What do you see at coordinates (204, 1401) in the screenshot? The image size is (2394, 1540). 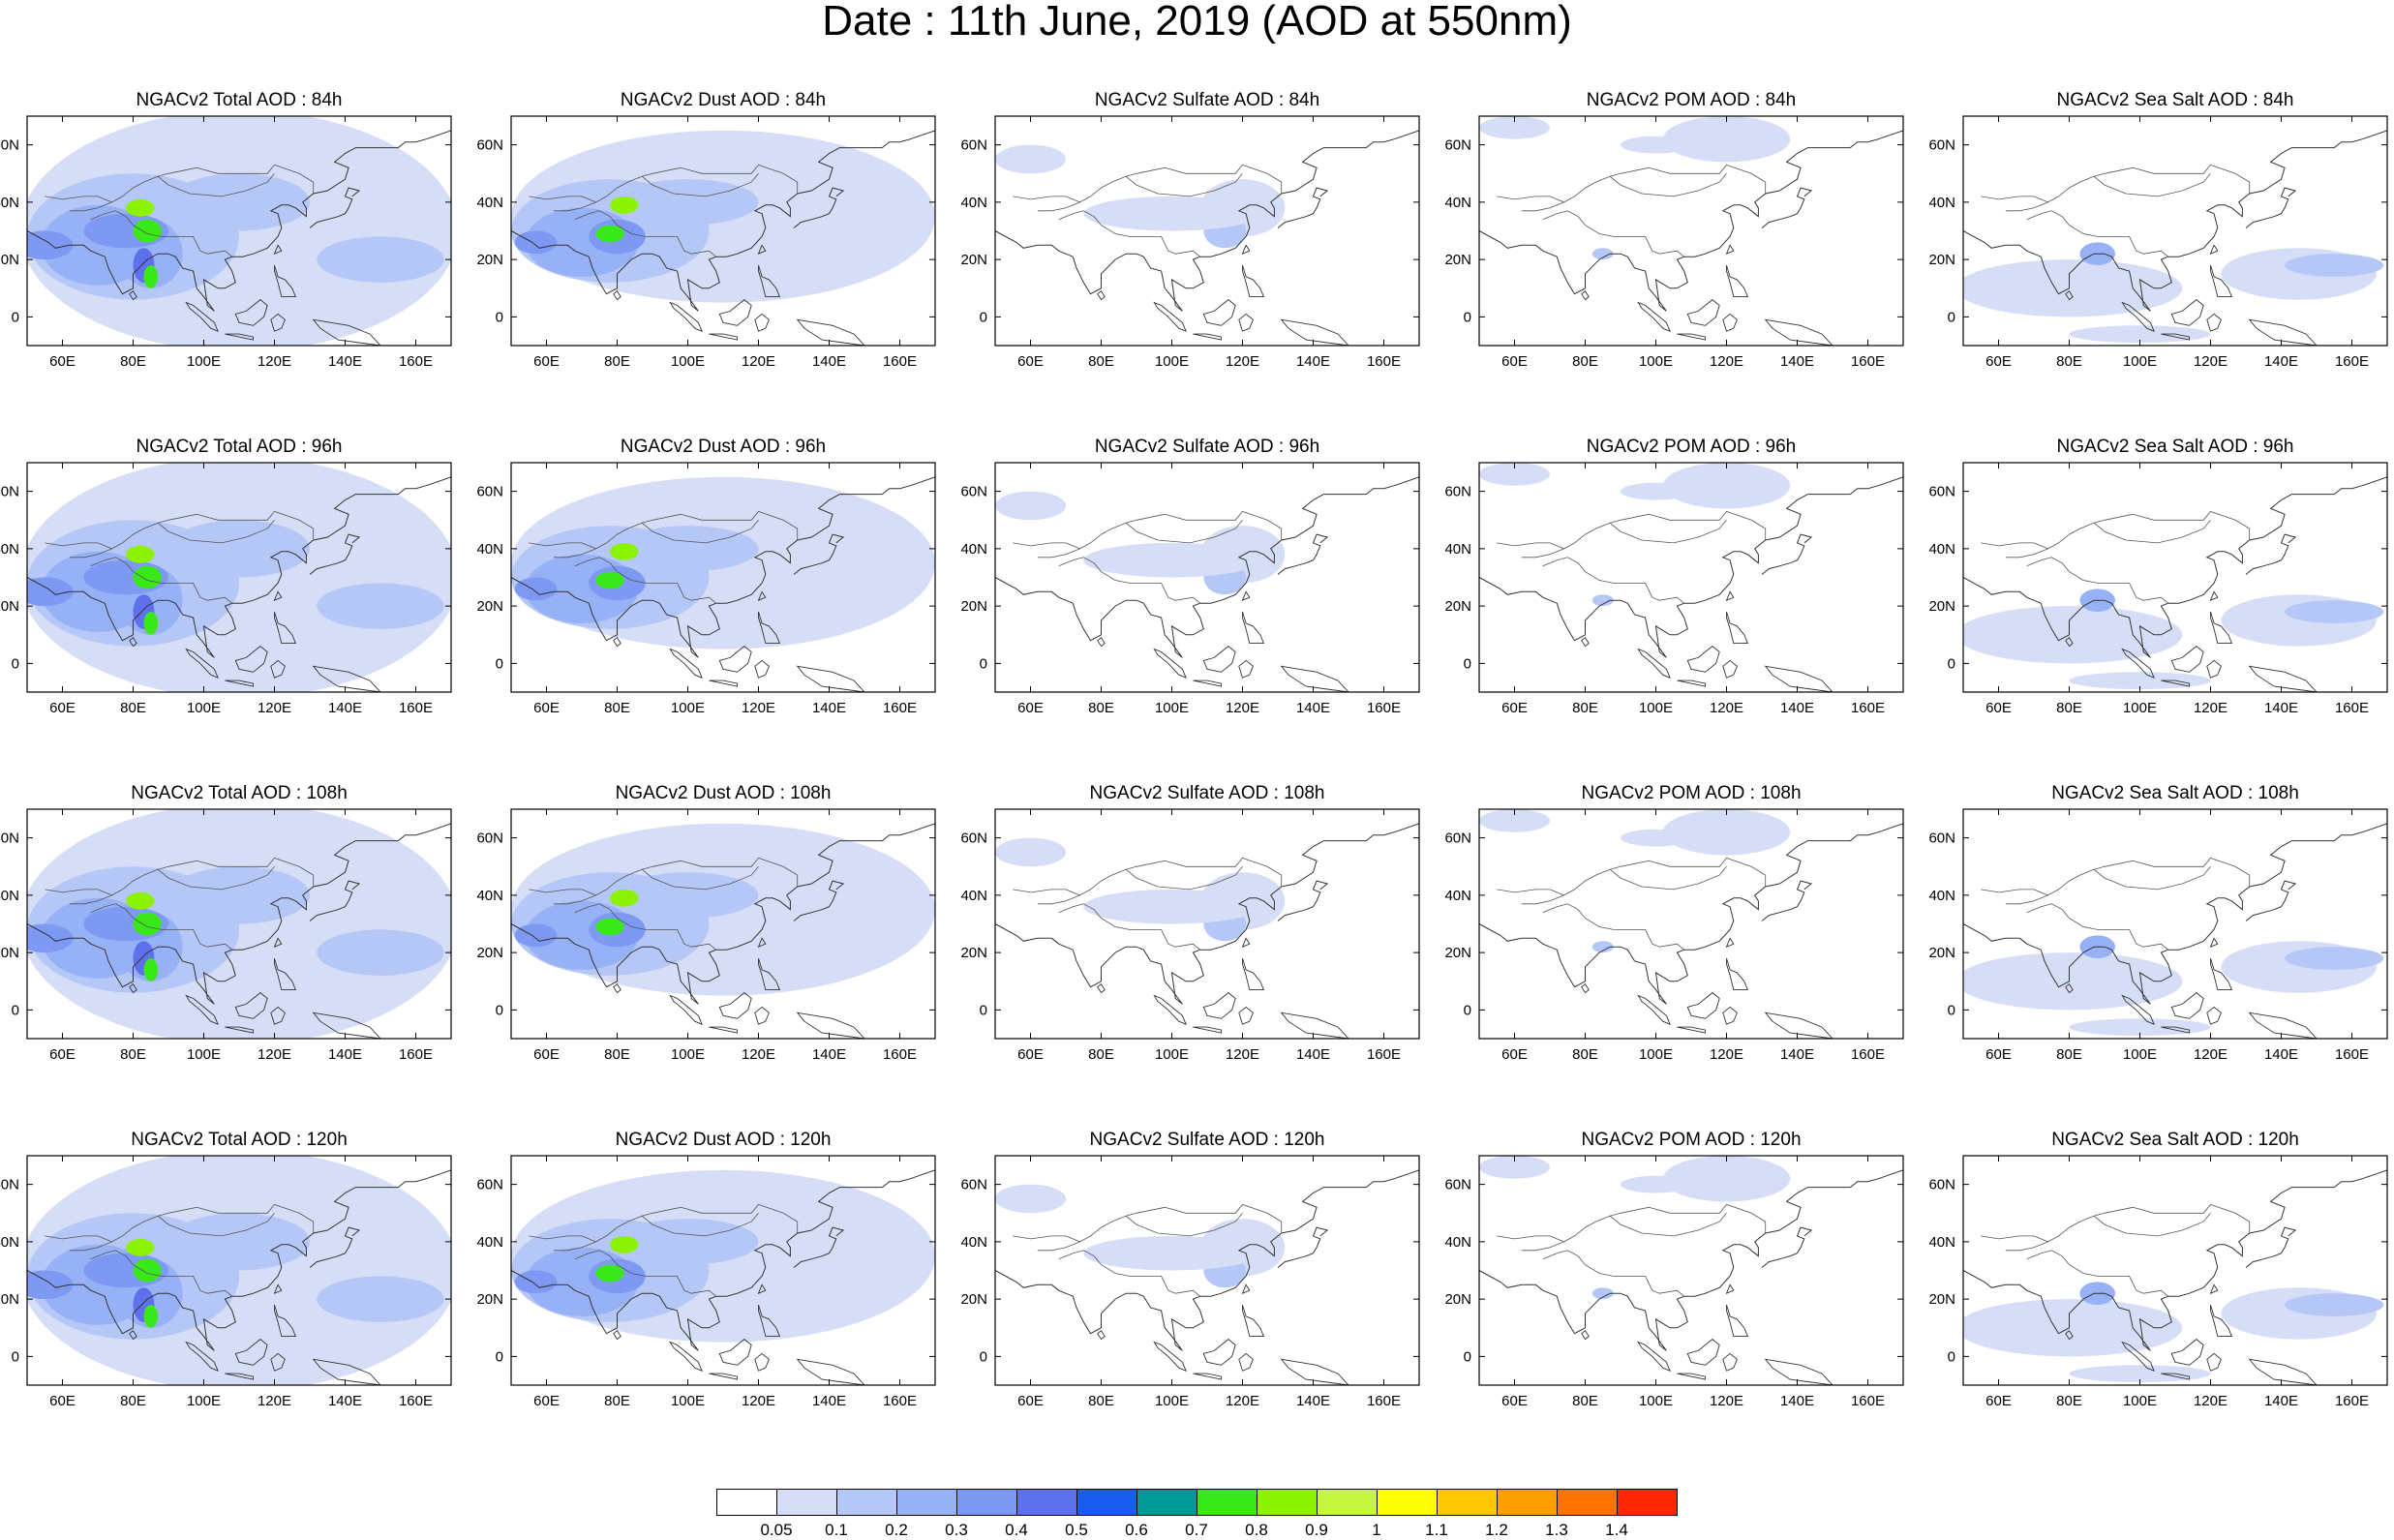 I see `lon-tick-label: 100E` at bounding box center [204, 1401].